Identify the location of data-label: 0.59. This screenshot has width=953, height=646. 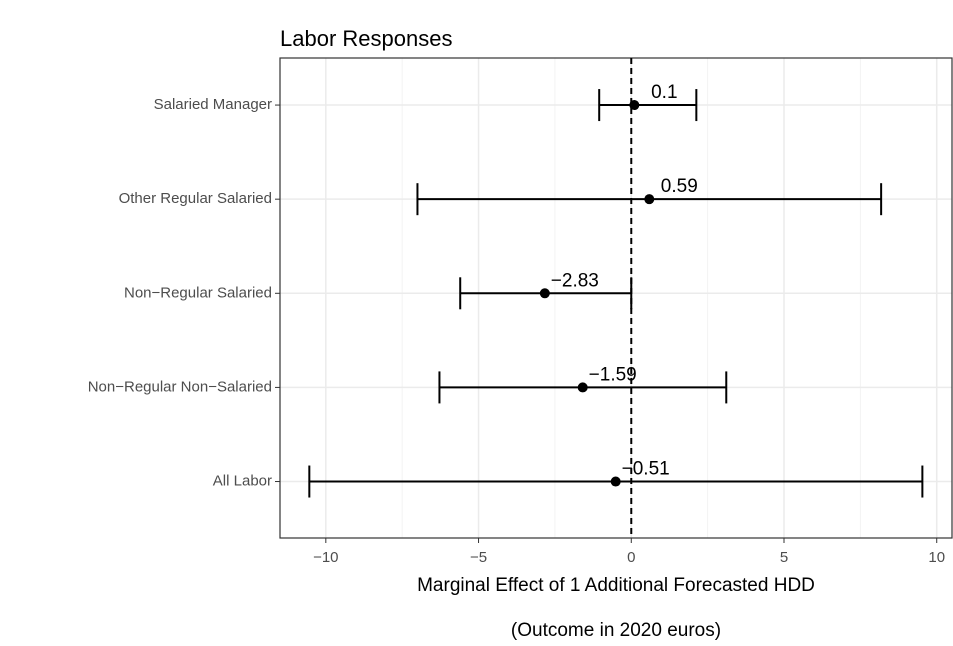
(679, 186).